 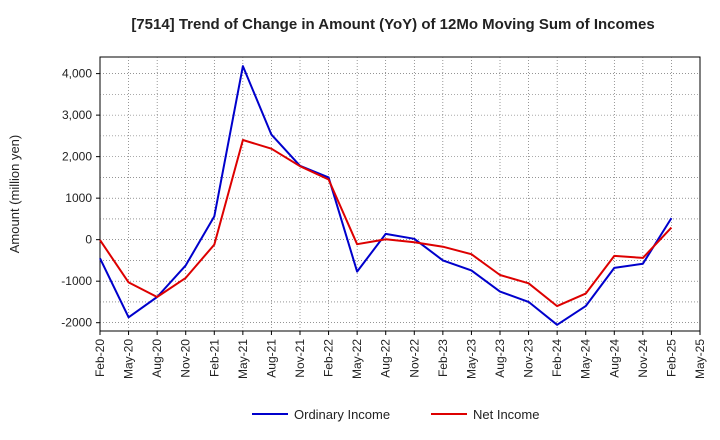 I want to click on x-tick-label: Aug-21, so click(x=271, y=358).